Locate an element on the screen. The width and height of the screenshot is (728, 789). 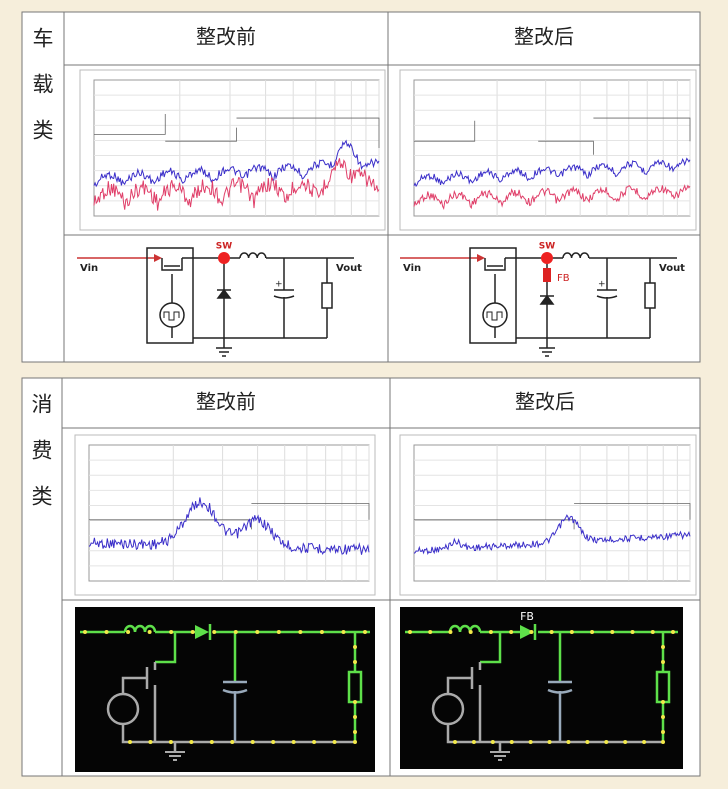
consumer-circuit: FB is located at coordinates (541, 688).